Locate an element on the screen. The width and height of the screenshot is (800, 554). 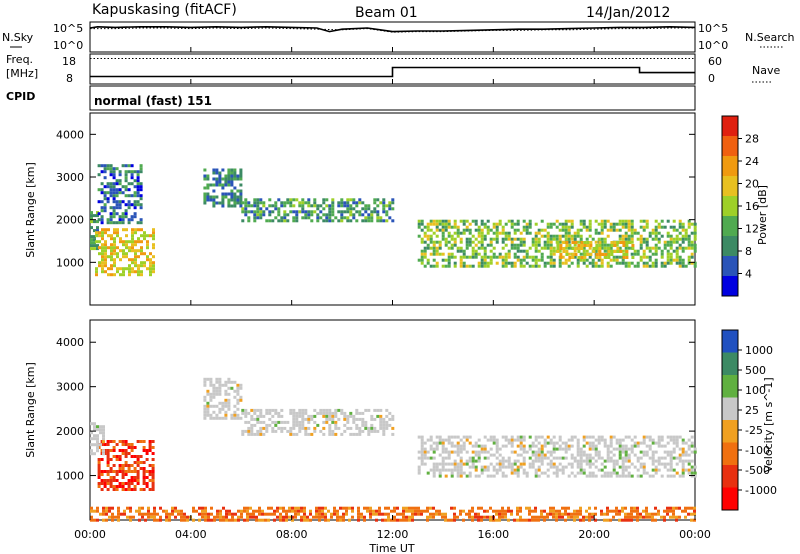
nsearch-label: N.Search is located at coordinates (770, 37).